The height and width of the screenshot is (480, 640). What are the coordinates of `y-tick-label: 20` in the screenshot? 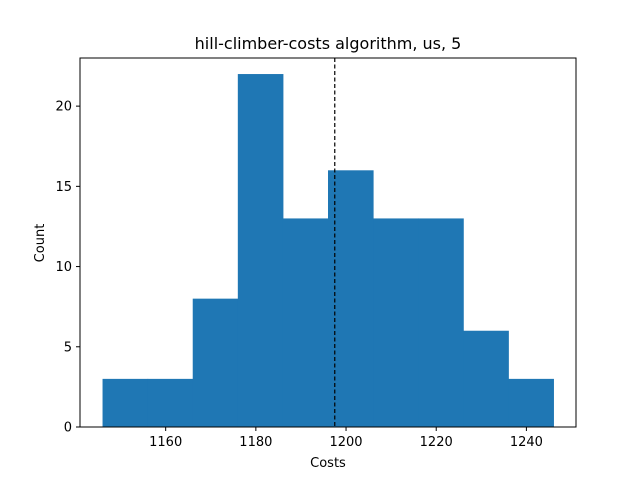 It's located at (63, 107).